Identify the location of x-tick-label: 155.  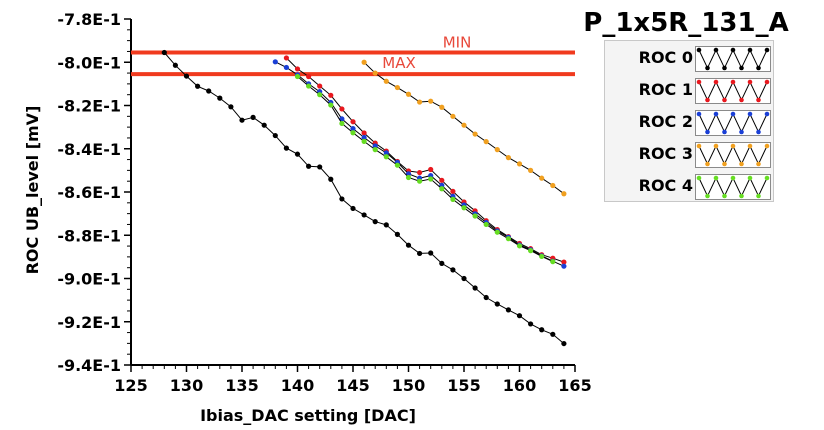
(463, 385).